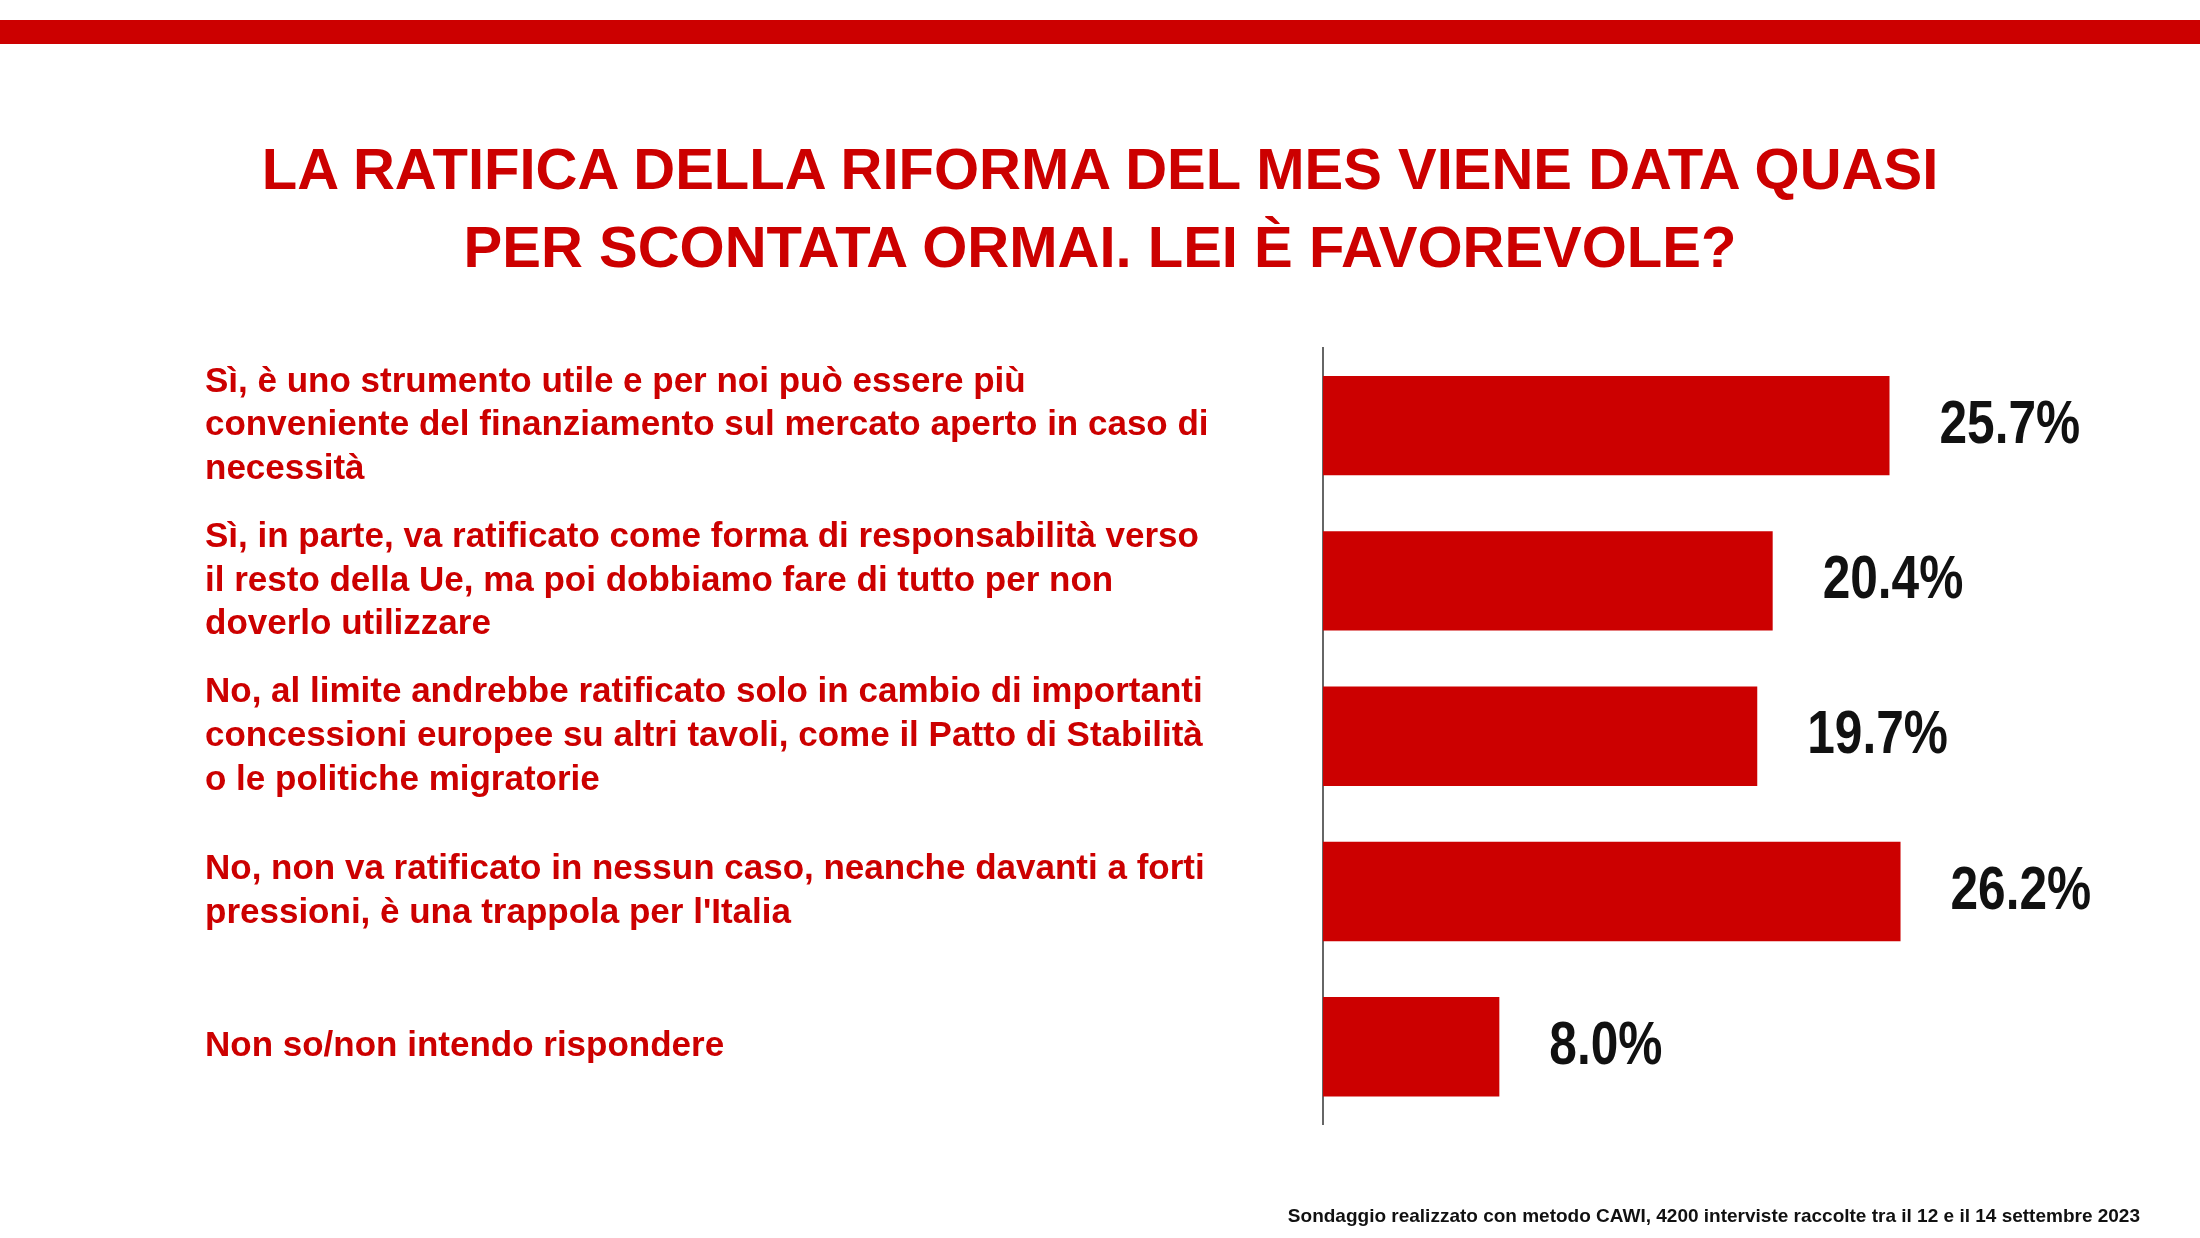 This screenshot has height=1238, width=2200. I want to click on chart-title: LA RATIFICA DELLA RIFORMA DEL MES VIENE DATA QUASI PER SCONTATA ORMAI. LEI È FAVOREVOLE?, so click(1100, 208).